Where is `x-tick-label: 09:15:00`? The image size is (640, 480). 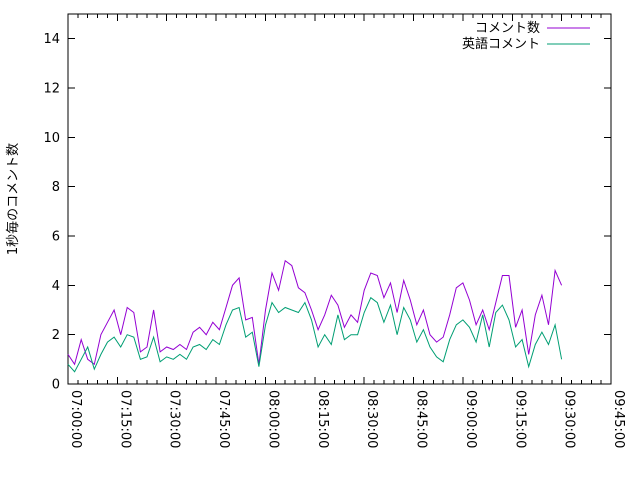
x-tick-label: 09:15:00 is located at coordinates (519, 419).